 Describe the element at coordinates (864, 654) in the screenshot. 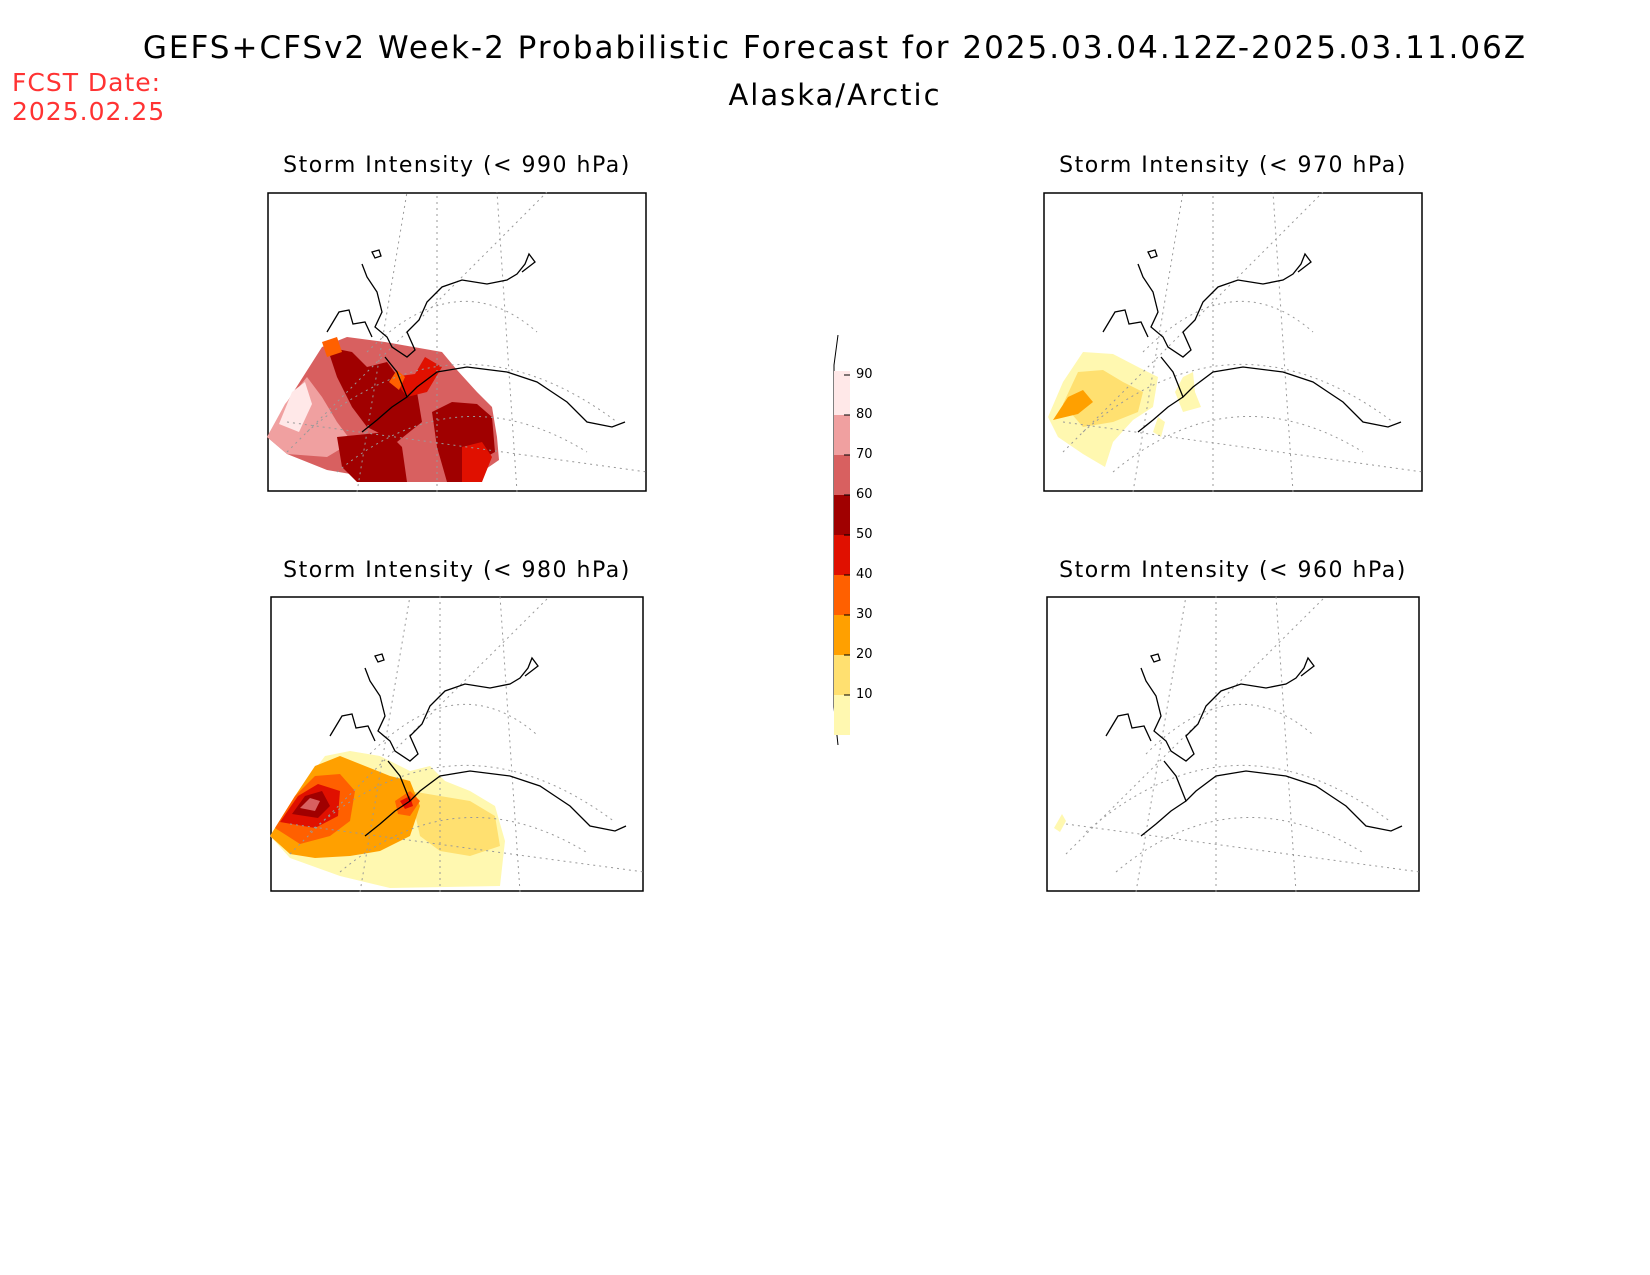

I see `legend-label-20: 20` at that location.